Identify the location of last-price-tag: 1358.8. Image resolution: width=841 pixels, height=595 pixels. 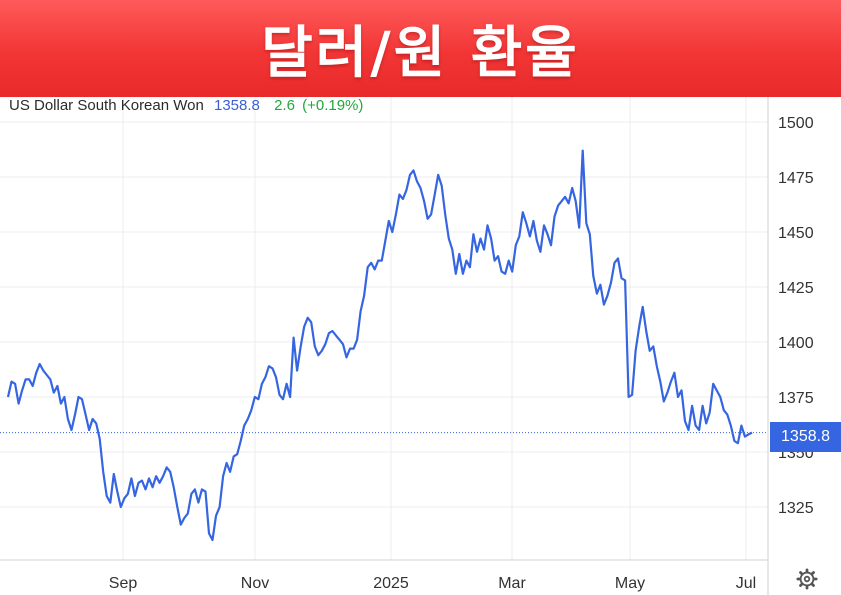
(805, 437).